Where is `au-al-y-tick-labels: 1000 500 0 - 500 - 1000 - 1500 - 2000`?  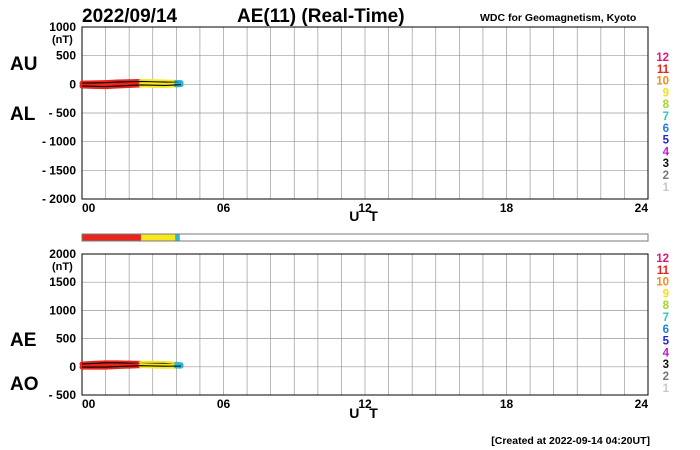
au-al-y-tick-labels: 1000 500 0 - 500 - 1000 - 1500 - 2000 is located at coordinates (59, 113).